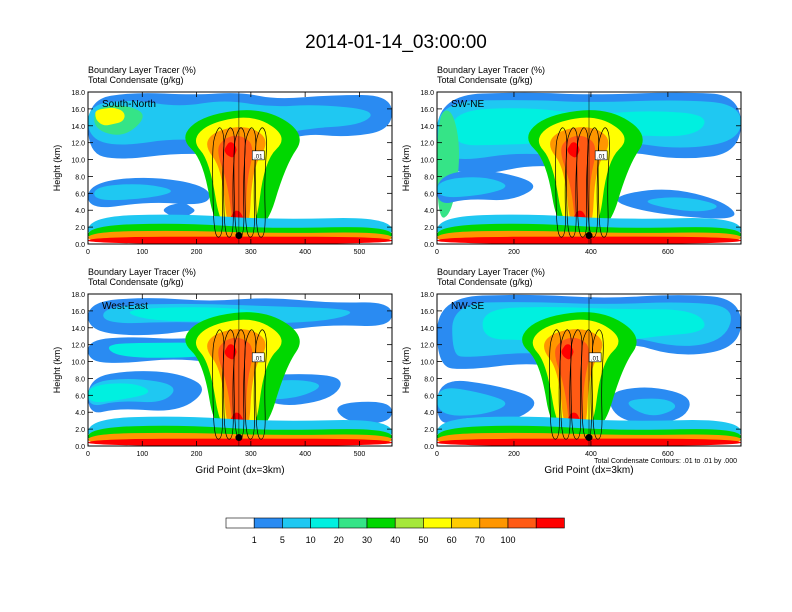 The height and width of the screenshot is (612, 792). I want to click on xtick-label: 600, so click(668, 252).